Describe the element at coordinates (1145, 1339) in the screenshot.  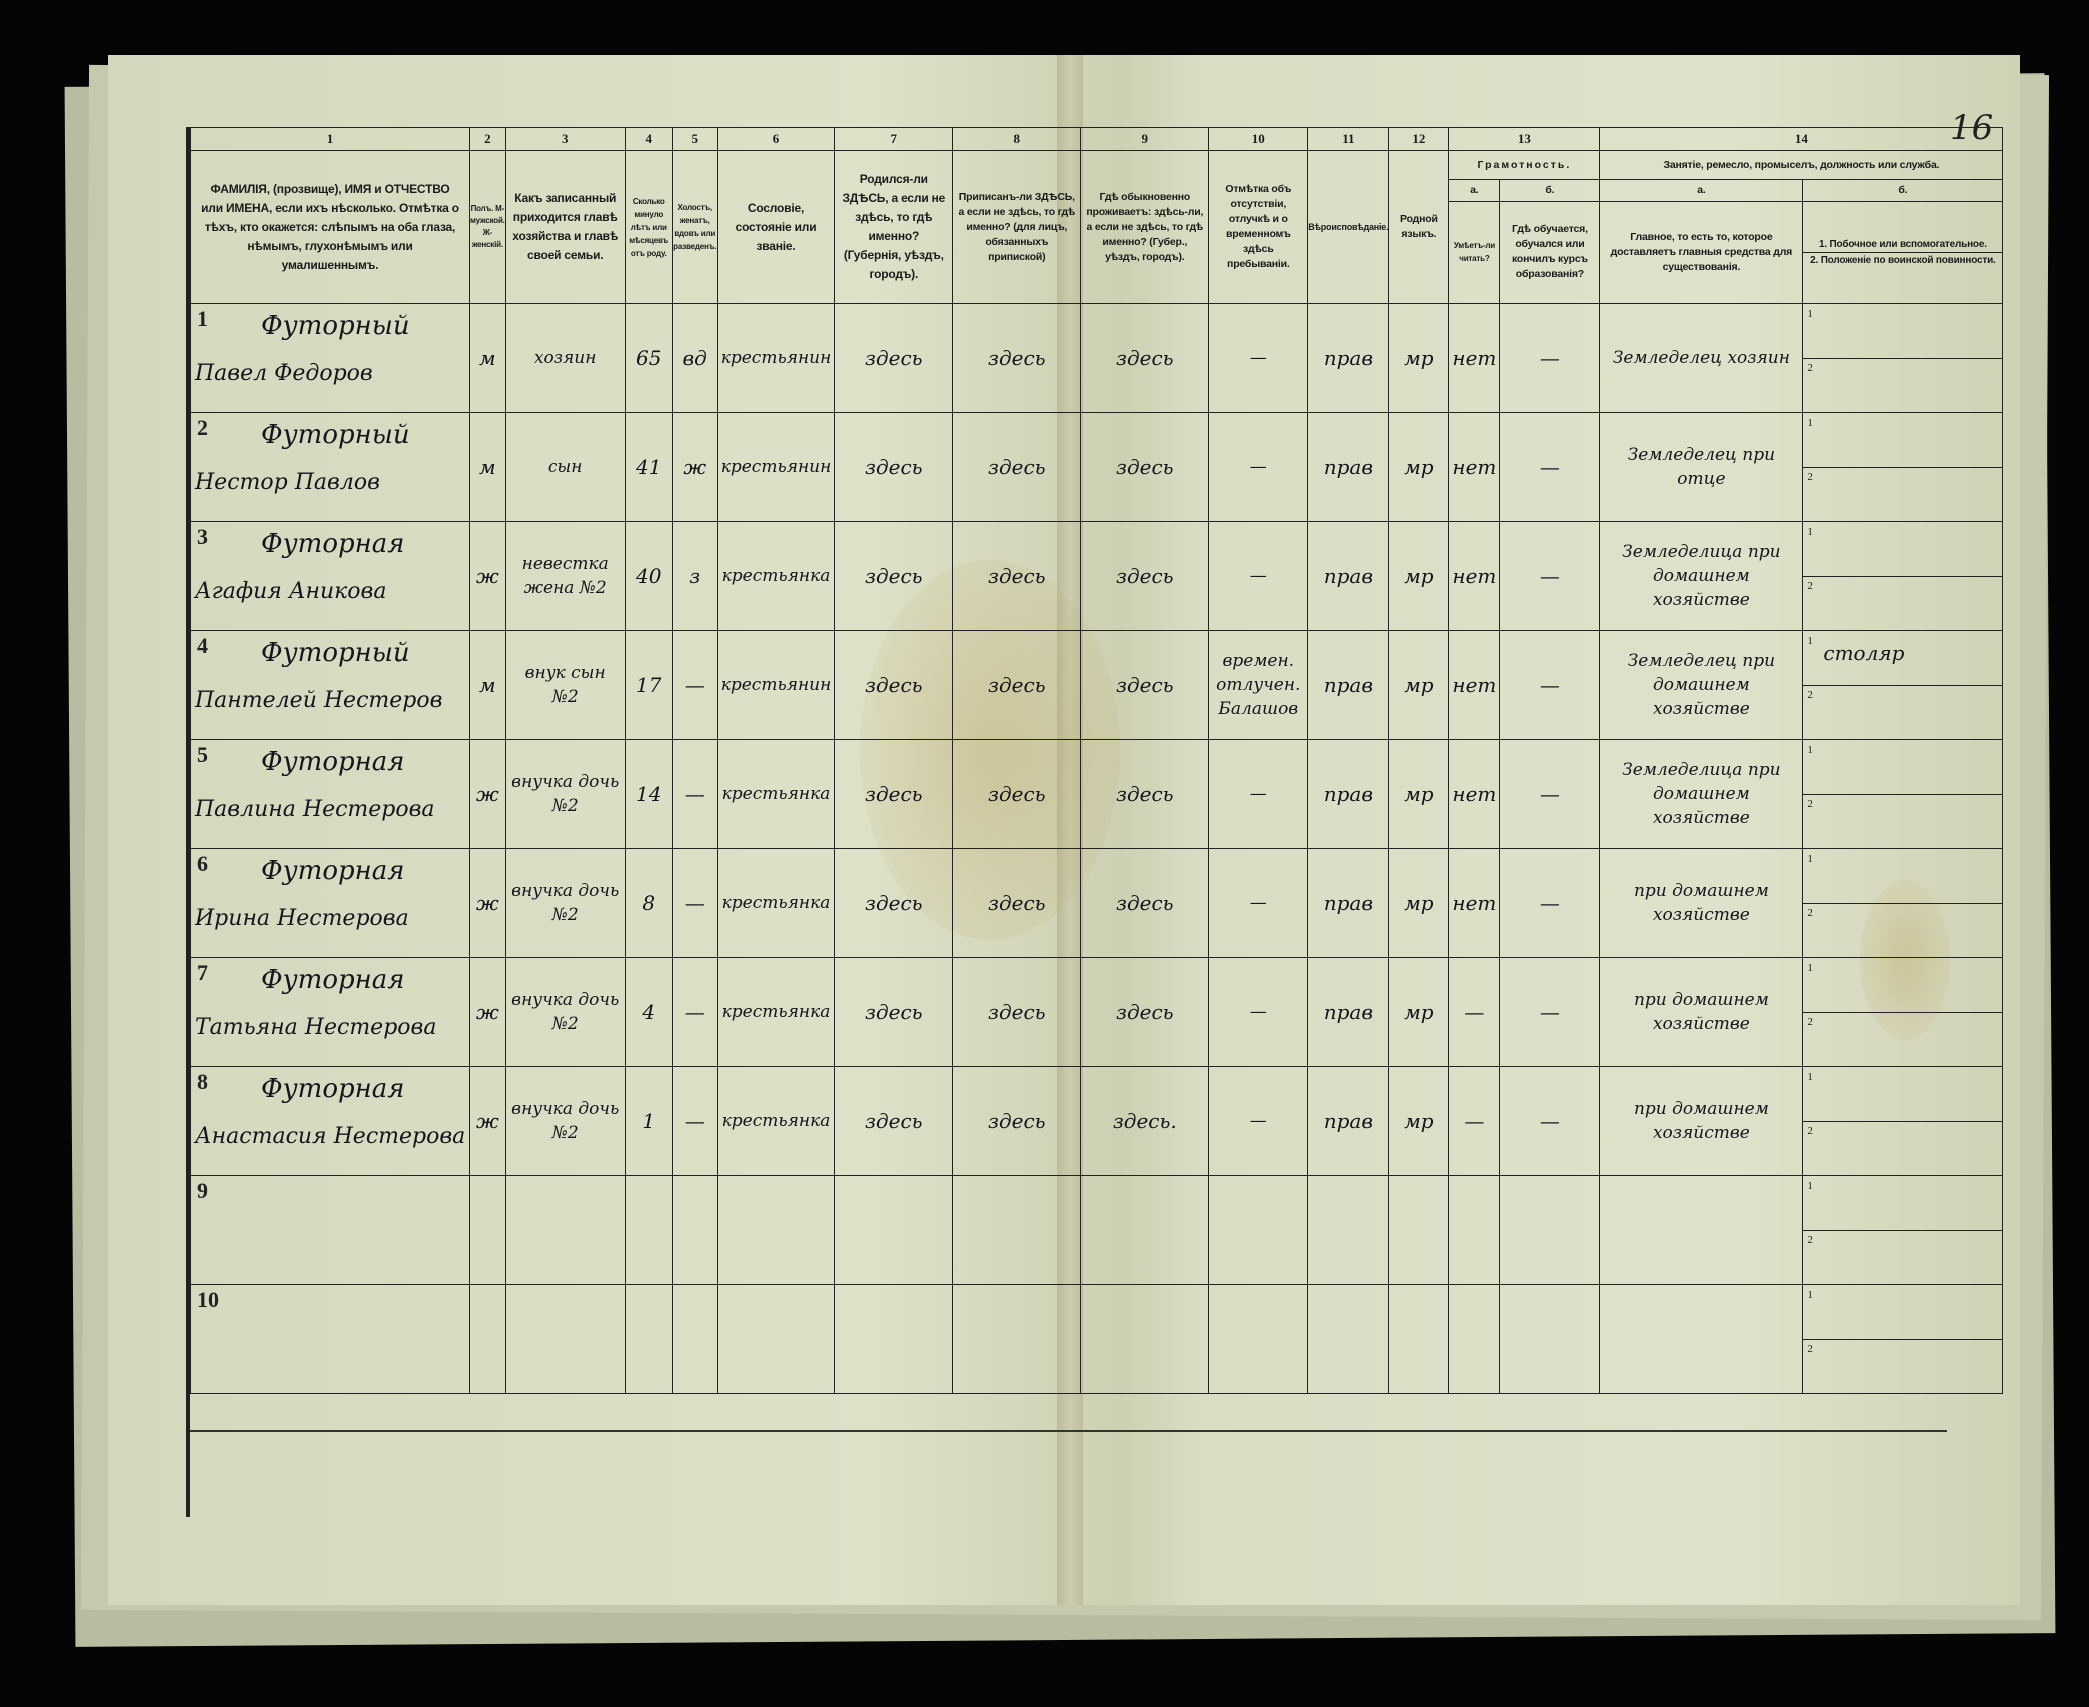
I see `residence-cell` at that location.